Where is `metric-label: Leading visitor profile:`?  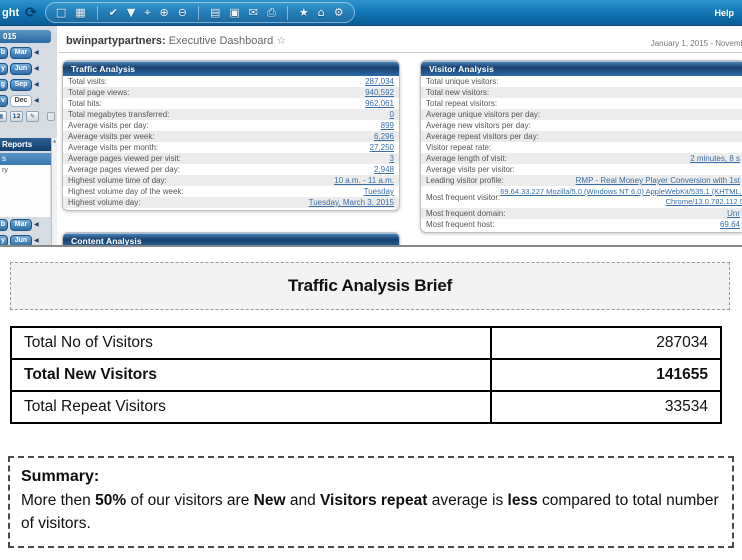
metric-label: Leading visitor profile: is located at coordinates (465, 180).